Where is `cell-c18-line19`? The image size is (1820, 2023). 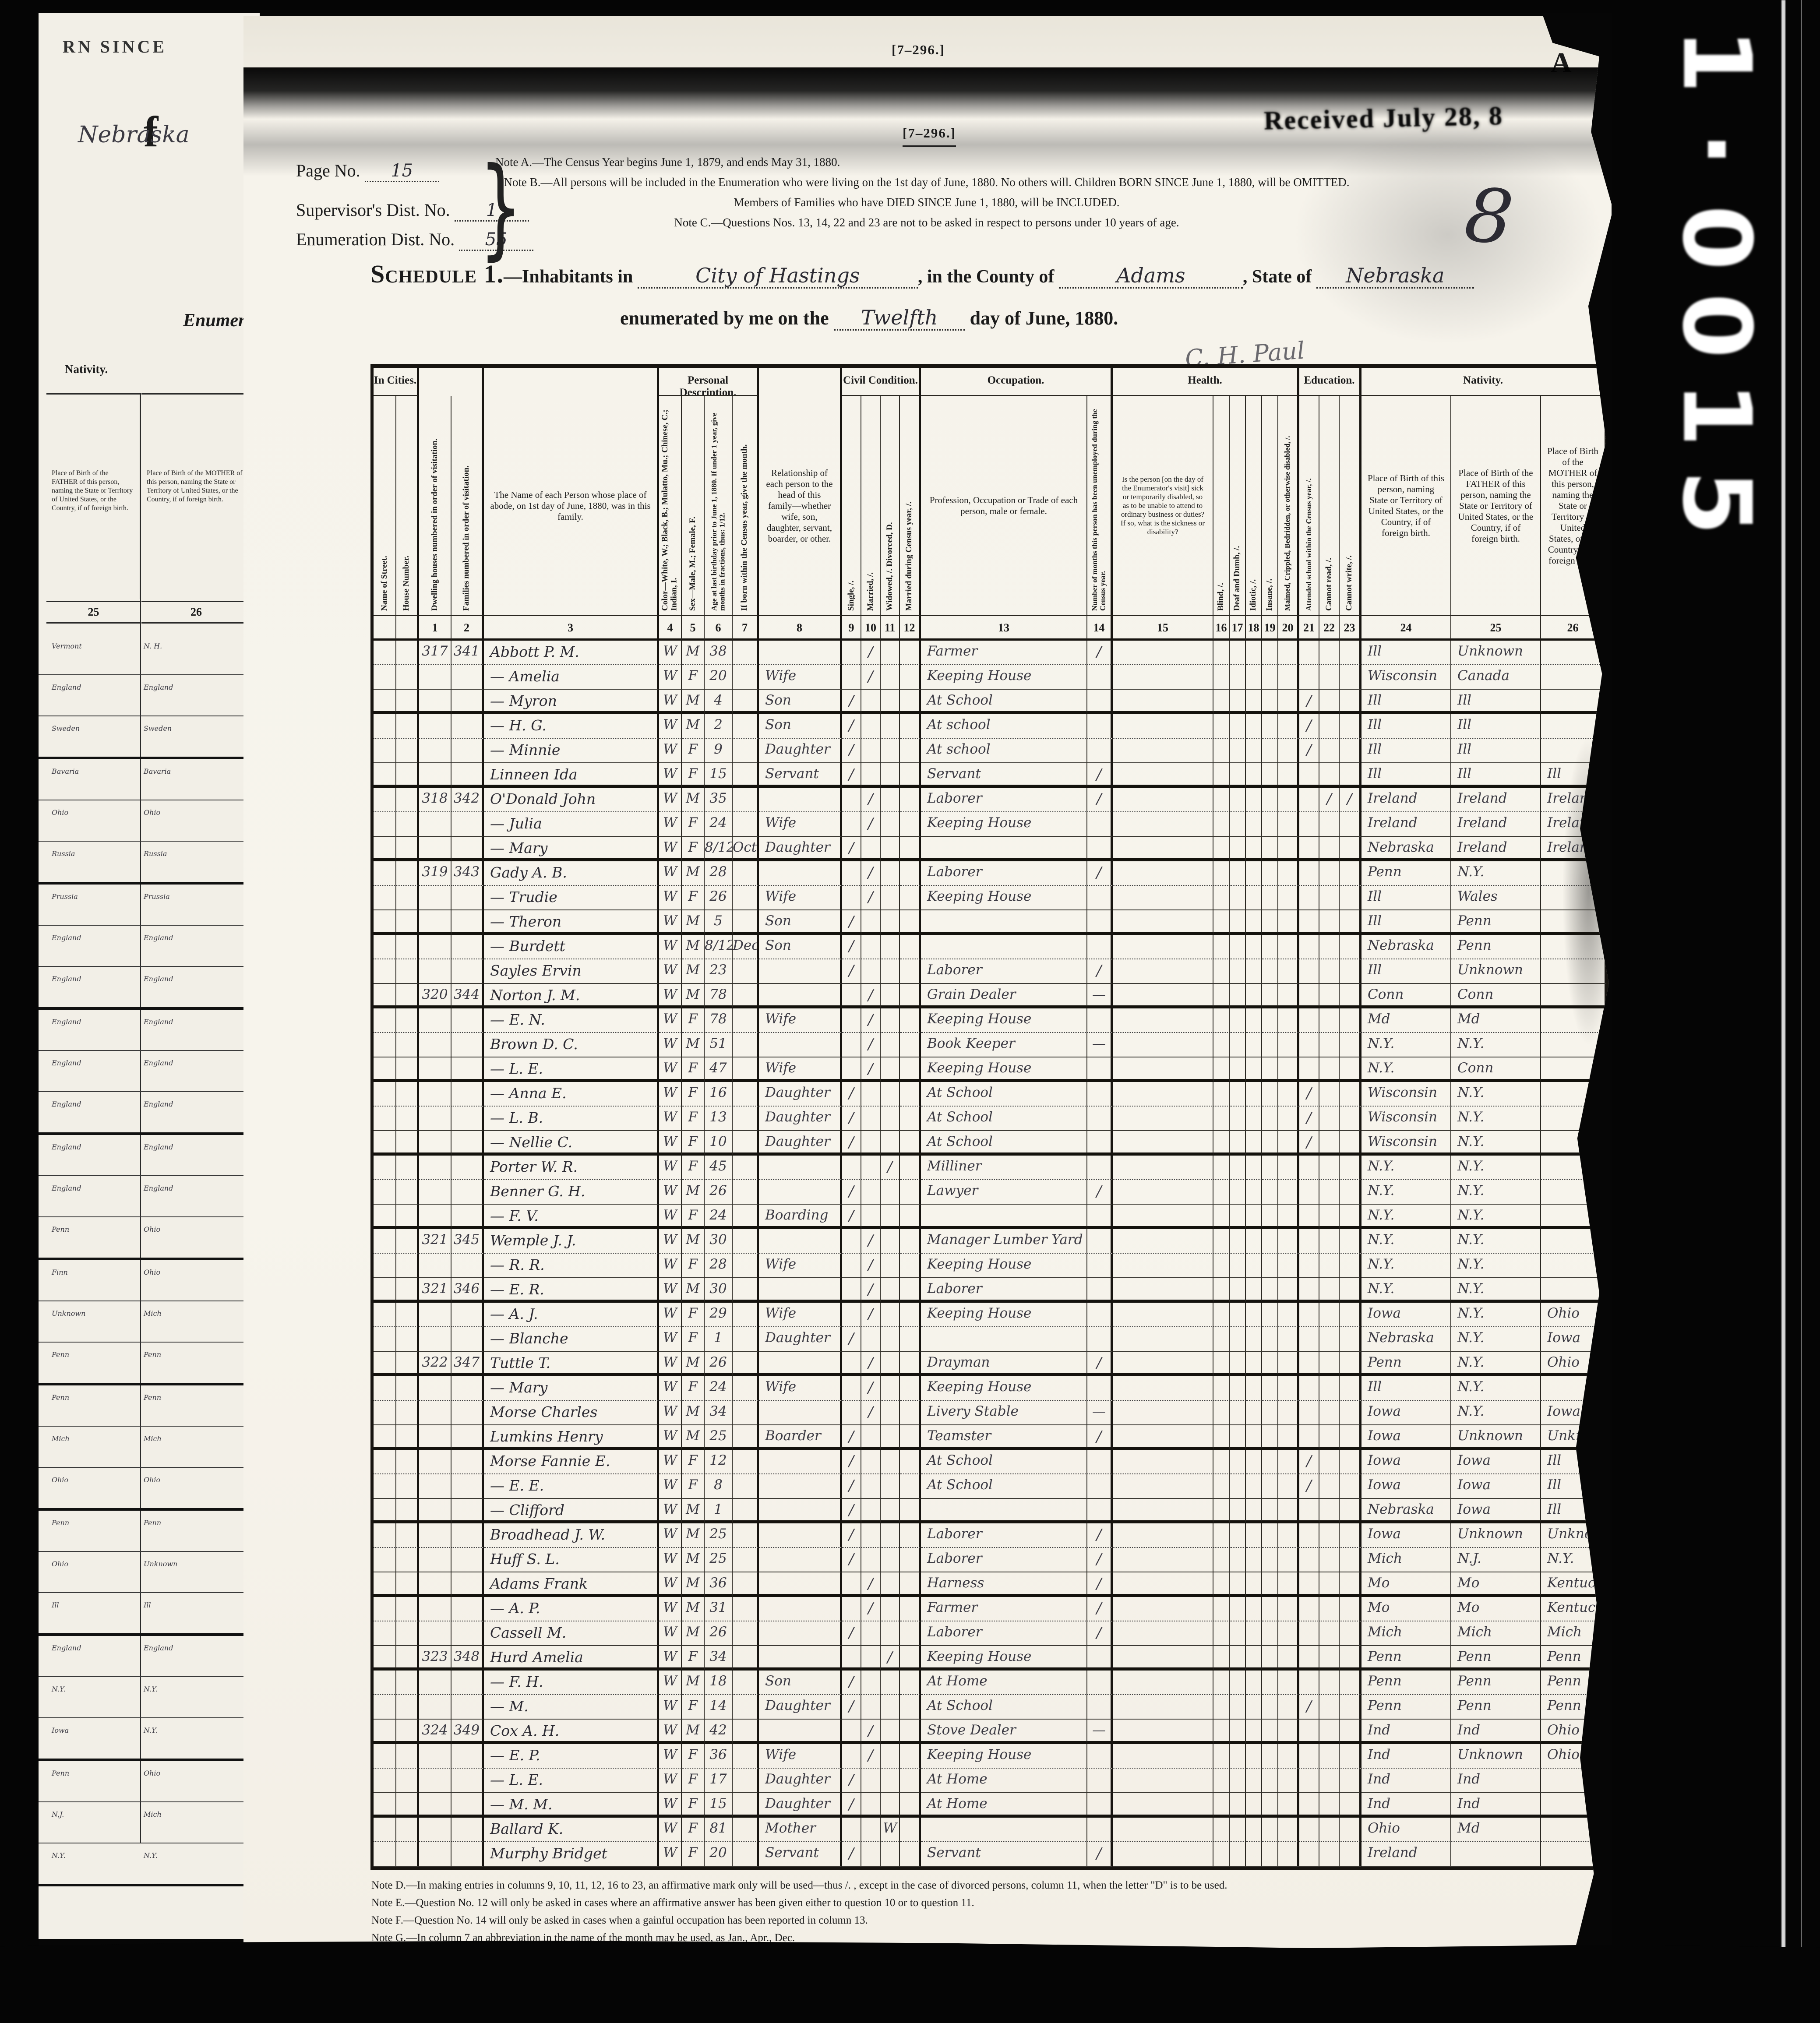 cell-c18-line19 is located at coordinates (1254, 1094).